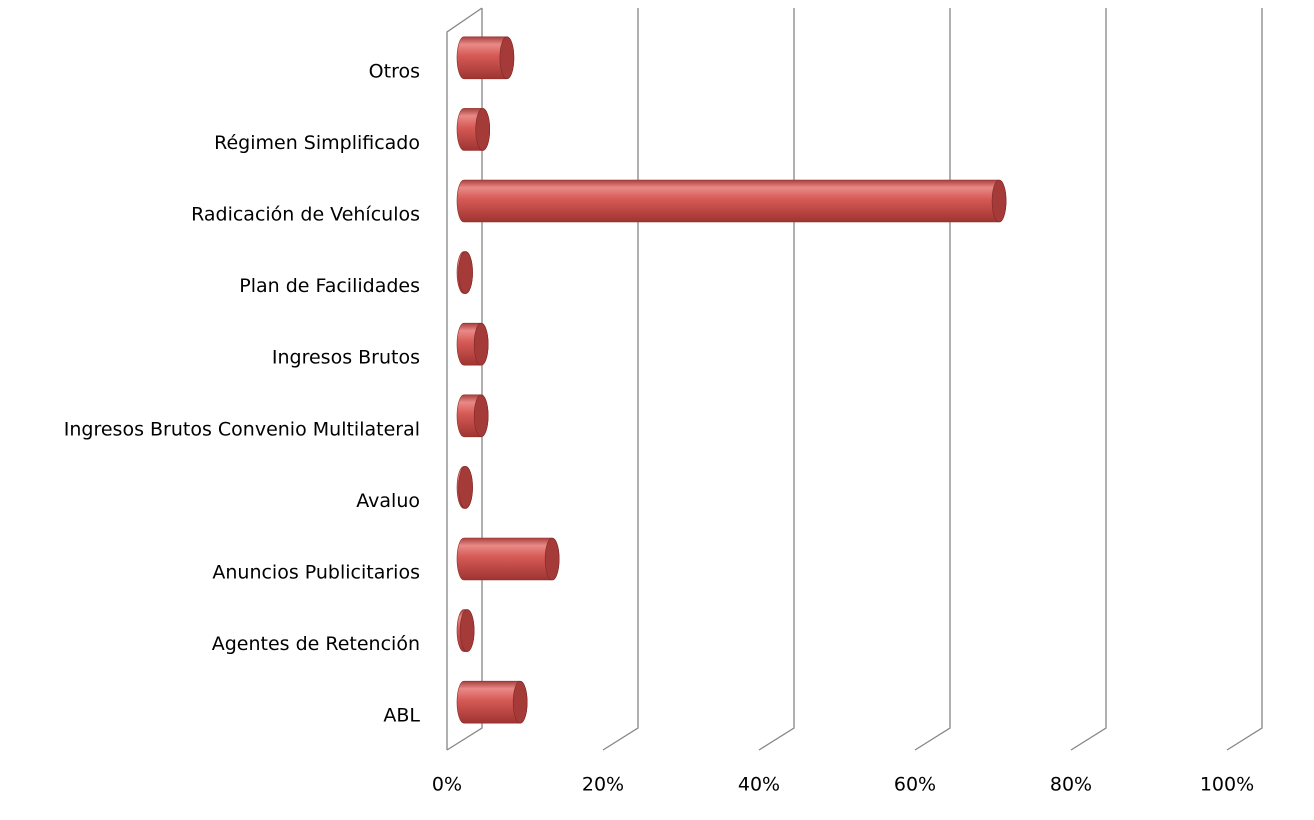  What do you see at coordinates (316, 644) in the screenshot?
I see `y-tick-label: Agentes de Retención` at bounding box center [316, 644].